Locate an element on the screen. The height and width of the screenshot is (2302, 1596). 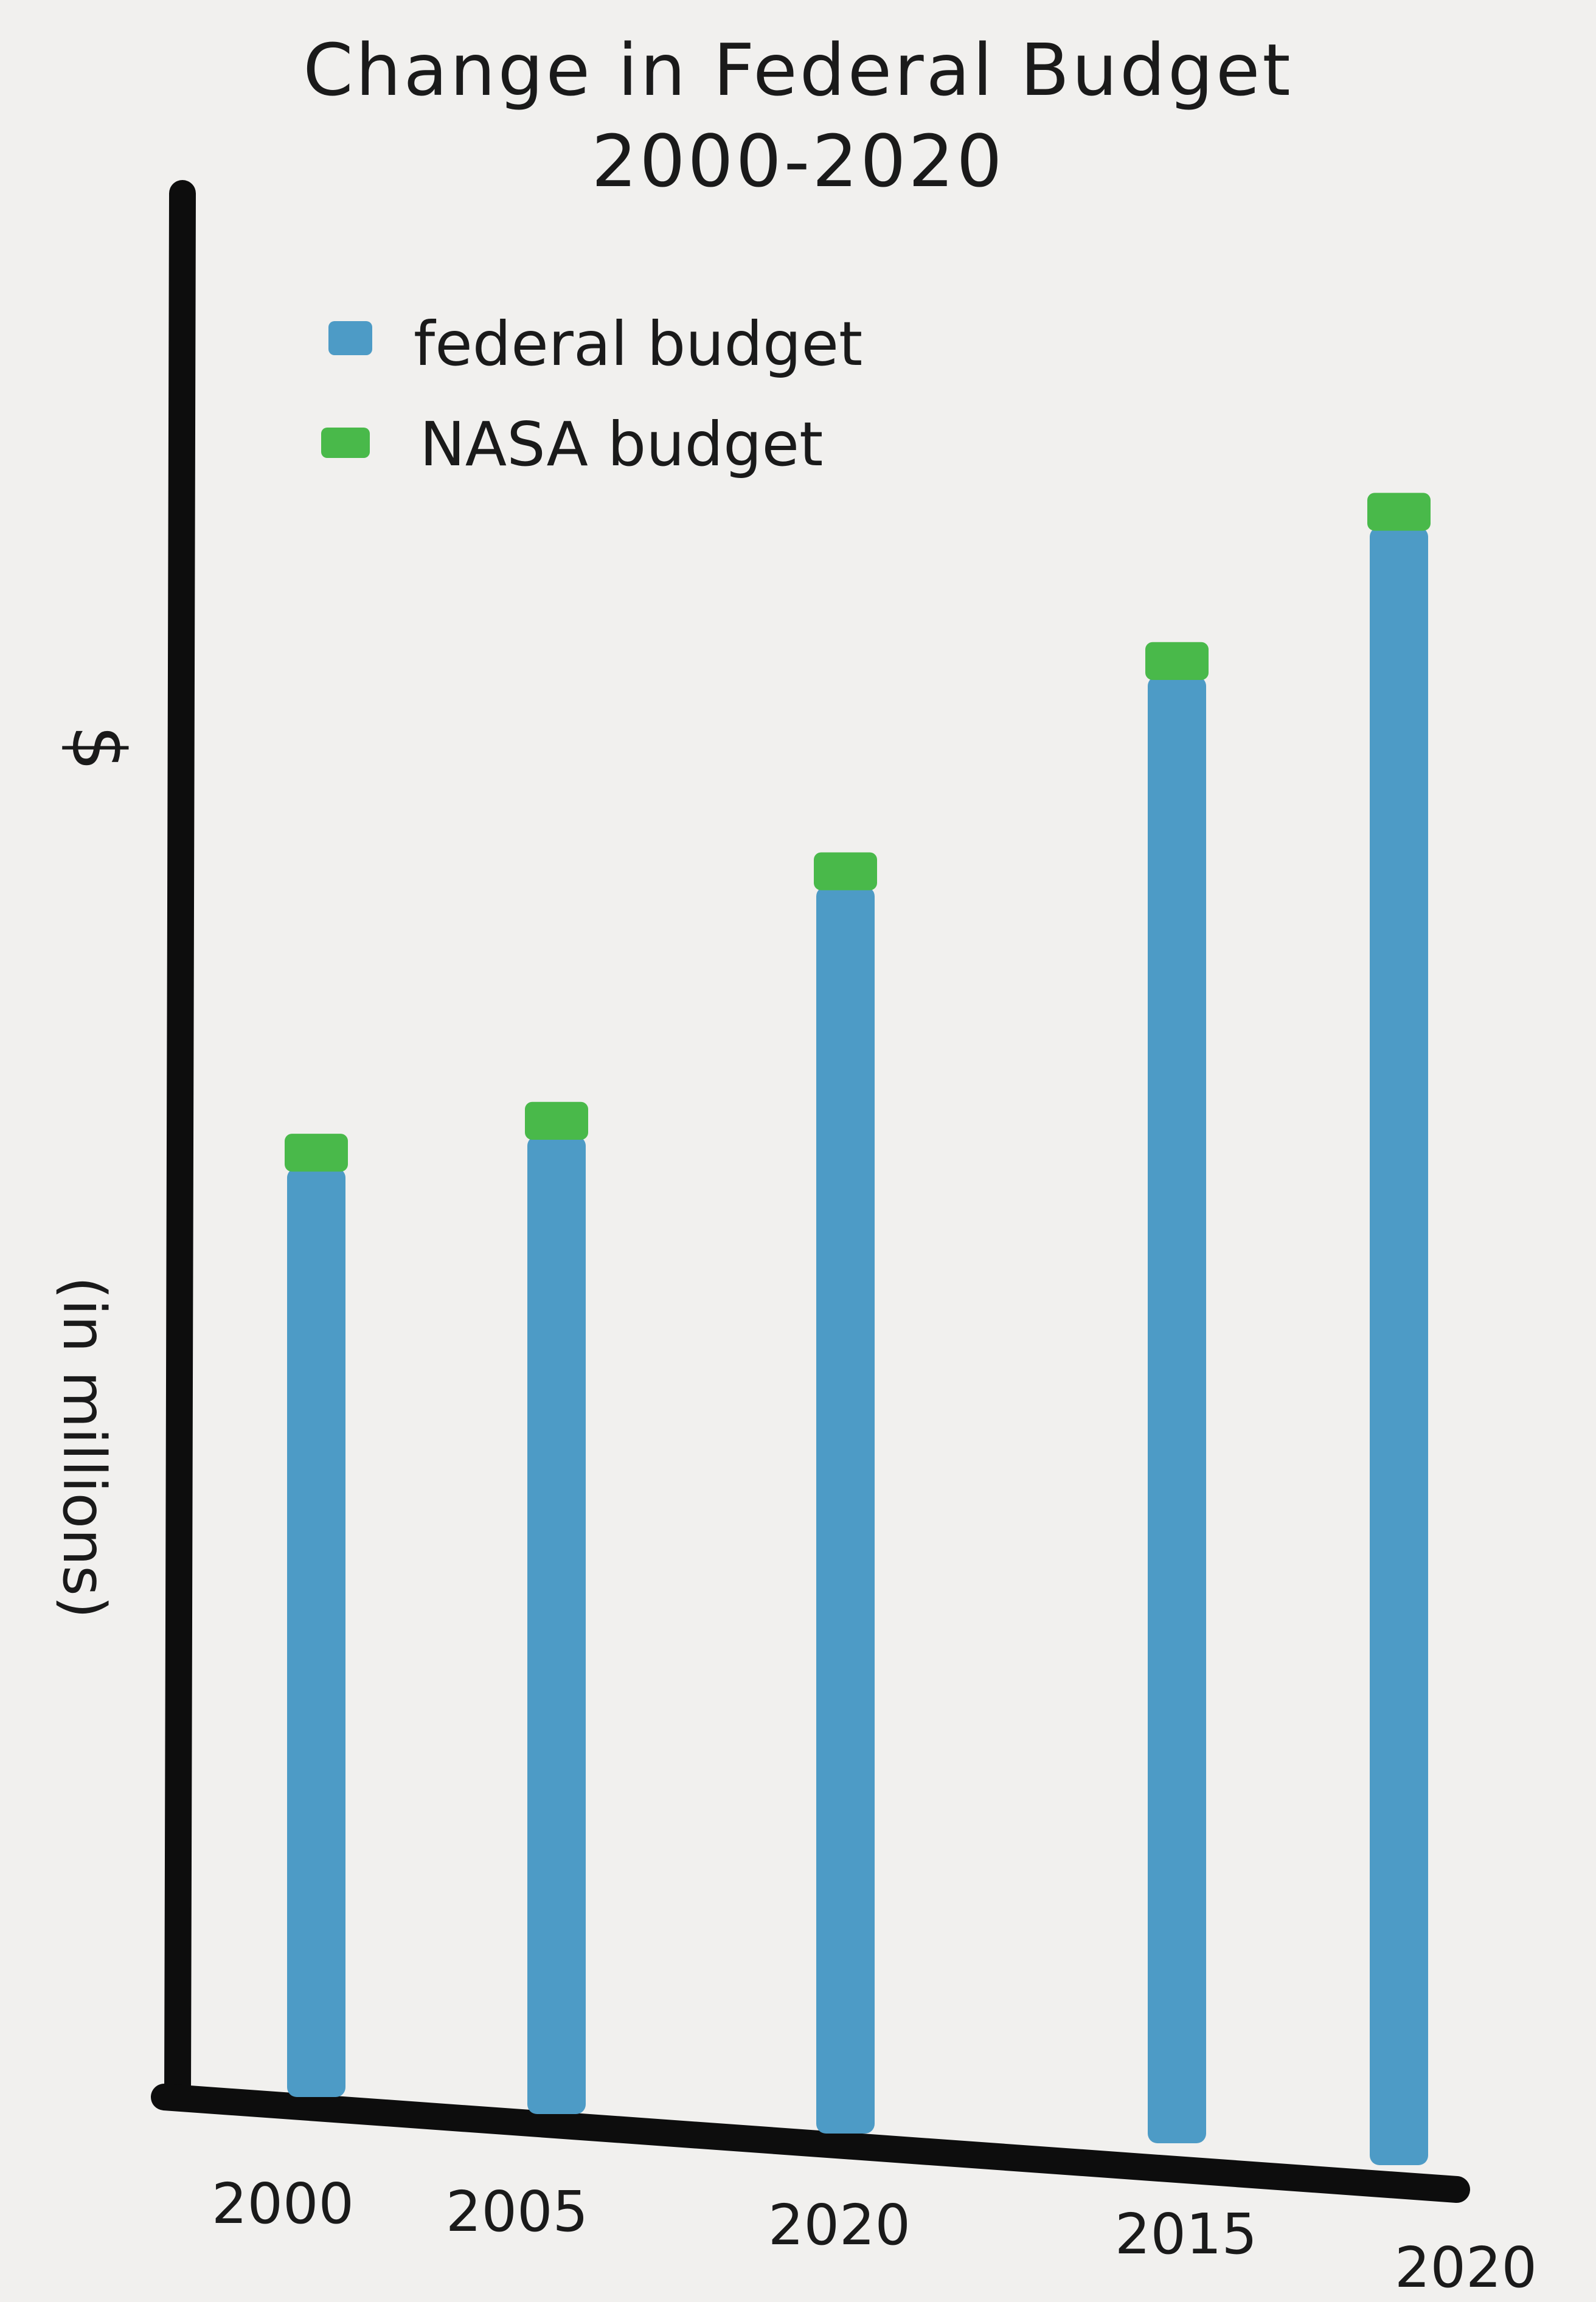
x-axis-line is located at coordinates (810, 2143).